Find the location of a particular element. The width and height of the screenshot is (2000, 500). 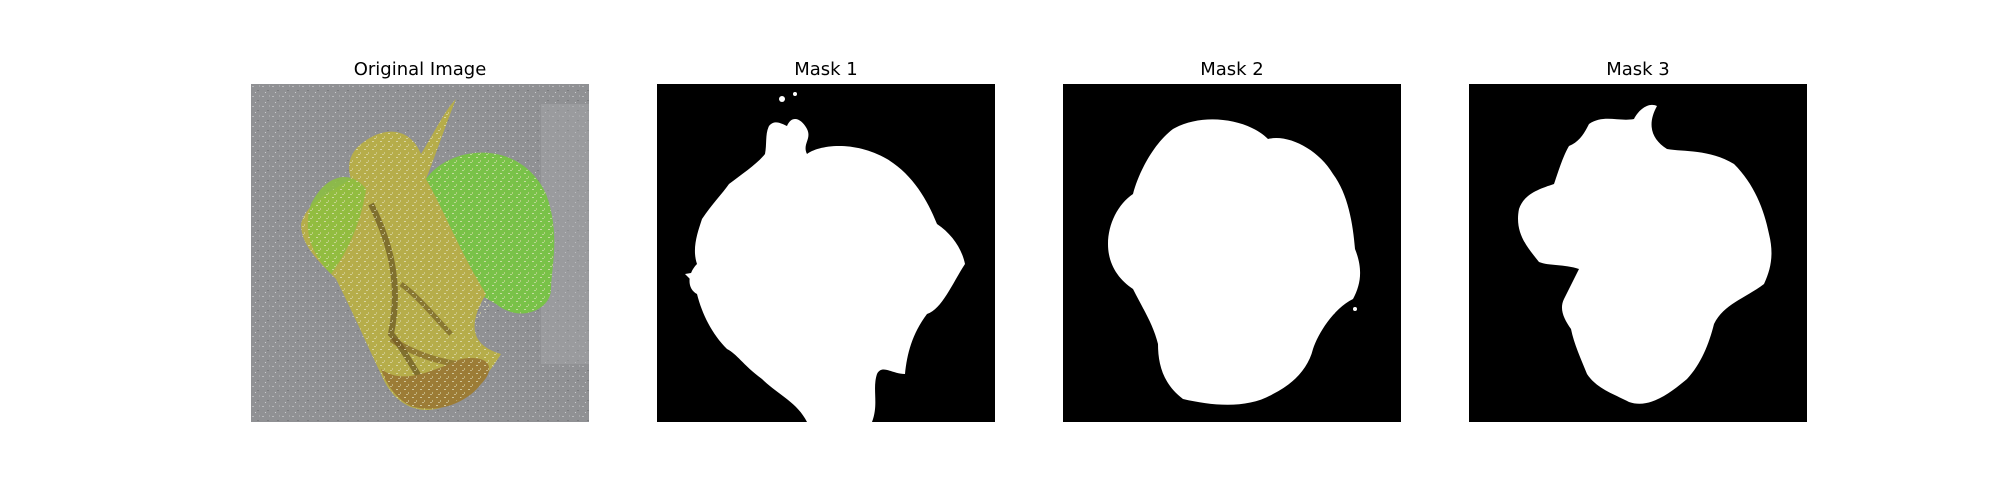

panel-mask-2: Mask 2 is located at coordinates (1232, 215).